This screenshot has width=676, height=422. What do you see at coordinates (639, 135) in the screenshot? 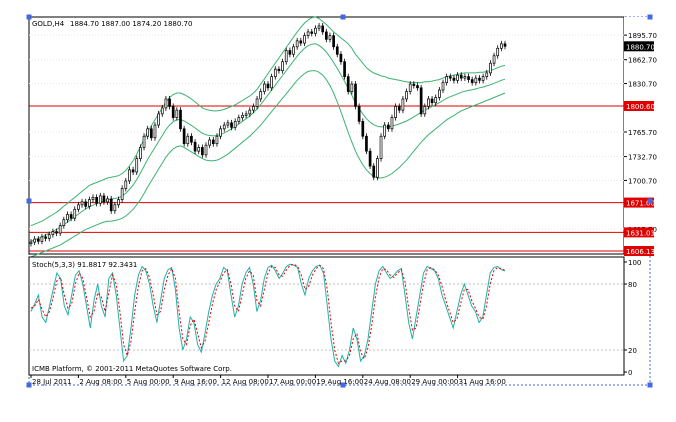
I see `price-axis-bg` at bounding box center [639, 135].